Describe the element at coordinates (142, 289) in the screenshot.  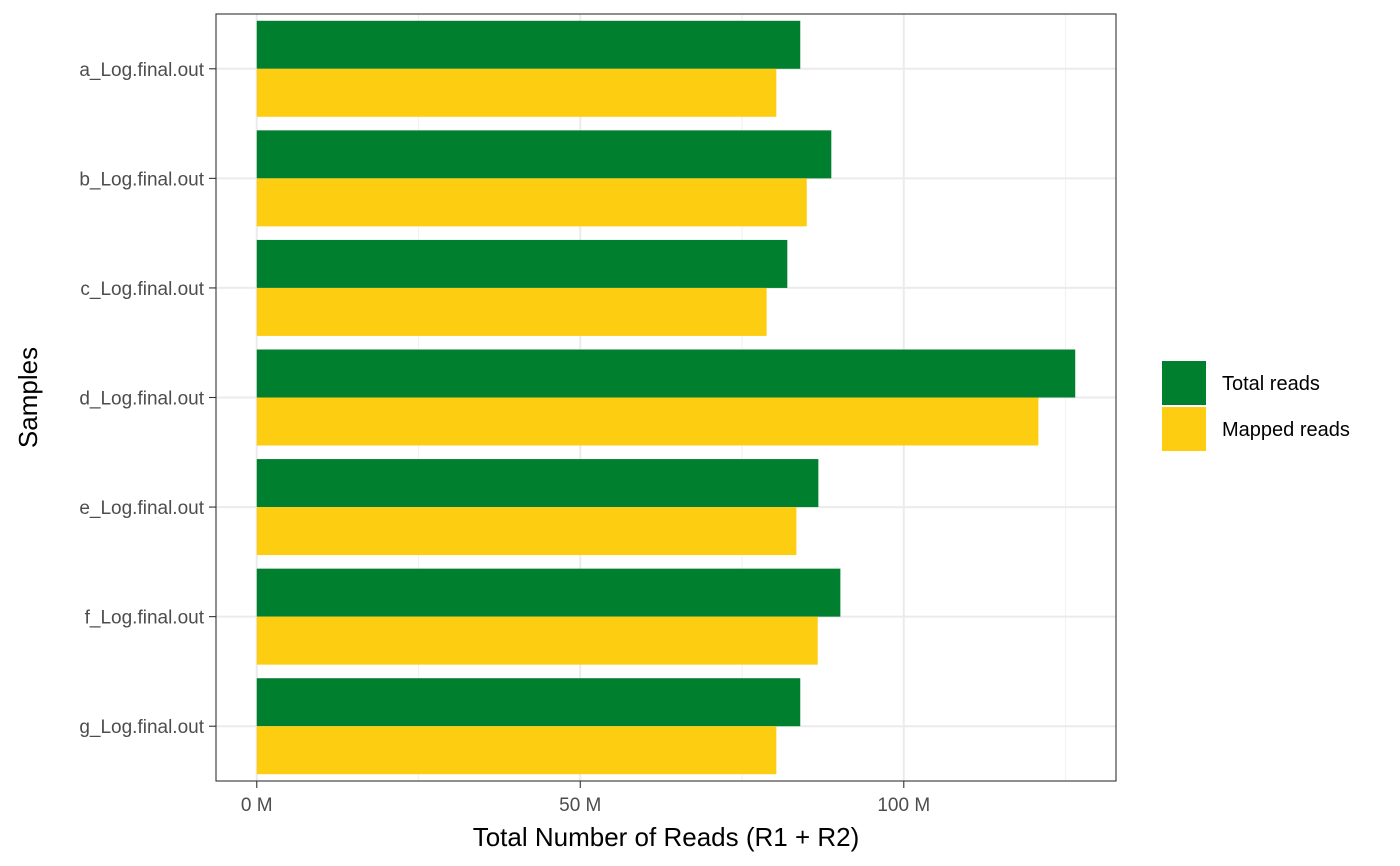
I see `y-tick-label: c_Log.final.out` at that location.